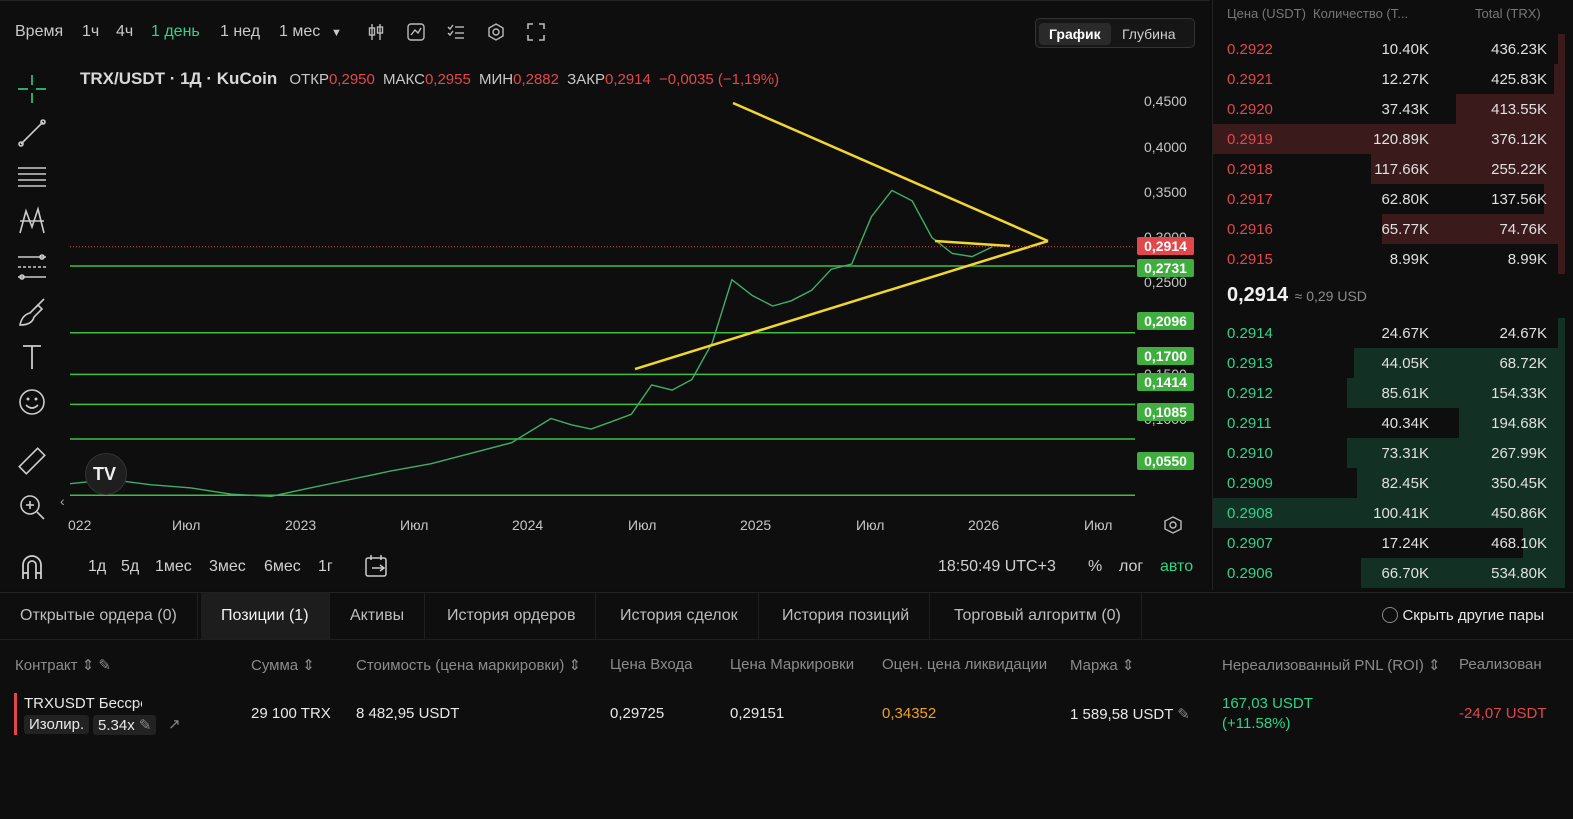 Image resolution: width=1573 pixels, height=819 pixels. Describe the element at coordinates (1389, 333) in the screenshot. I see `bid-row: 0.2914 24.67K 24.67K` at that location.